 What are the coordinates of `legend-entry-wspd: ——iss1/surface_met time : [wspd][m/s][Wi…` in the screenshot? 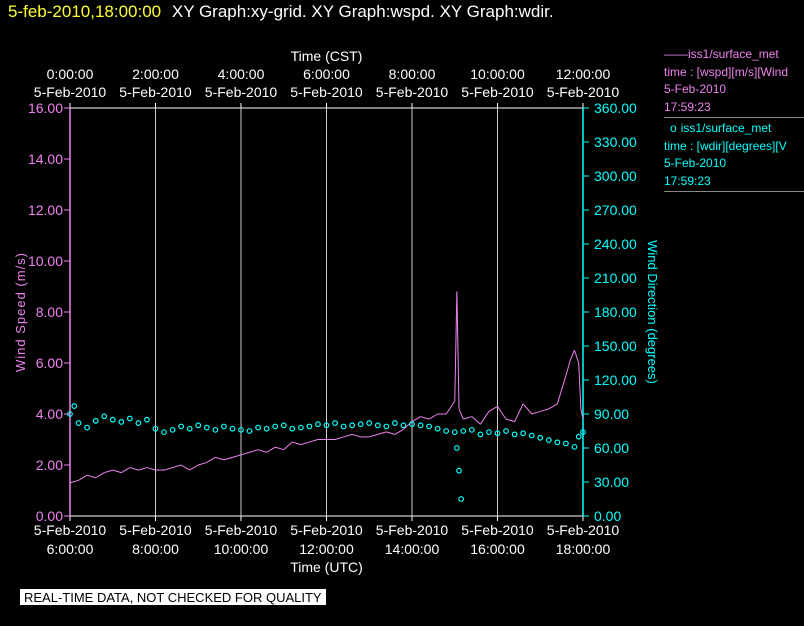 It's located at (734, 82).